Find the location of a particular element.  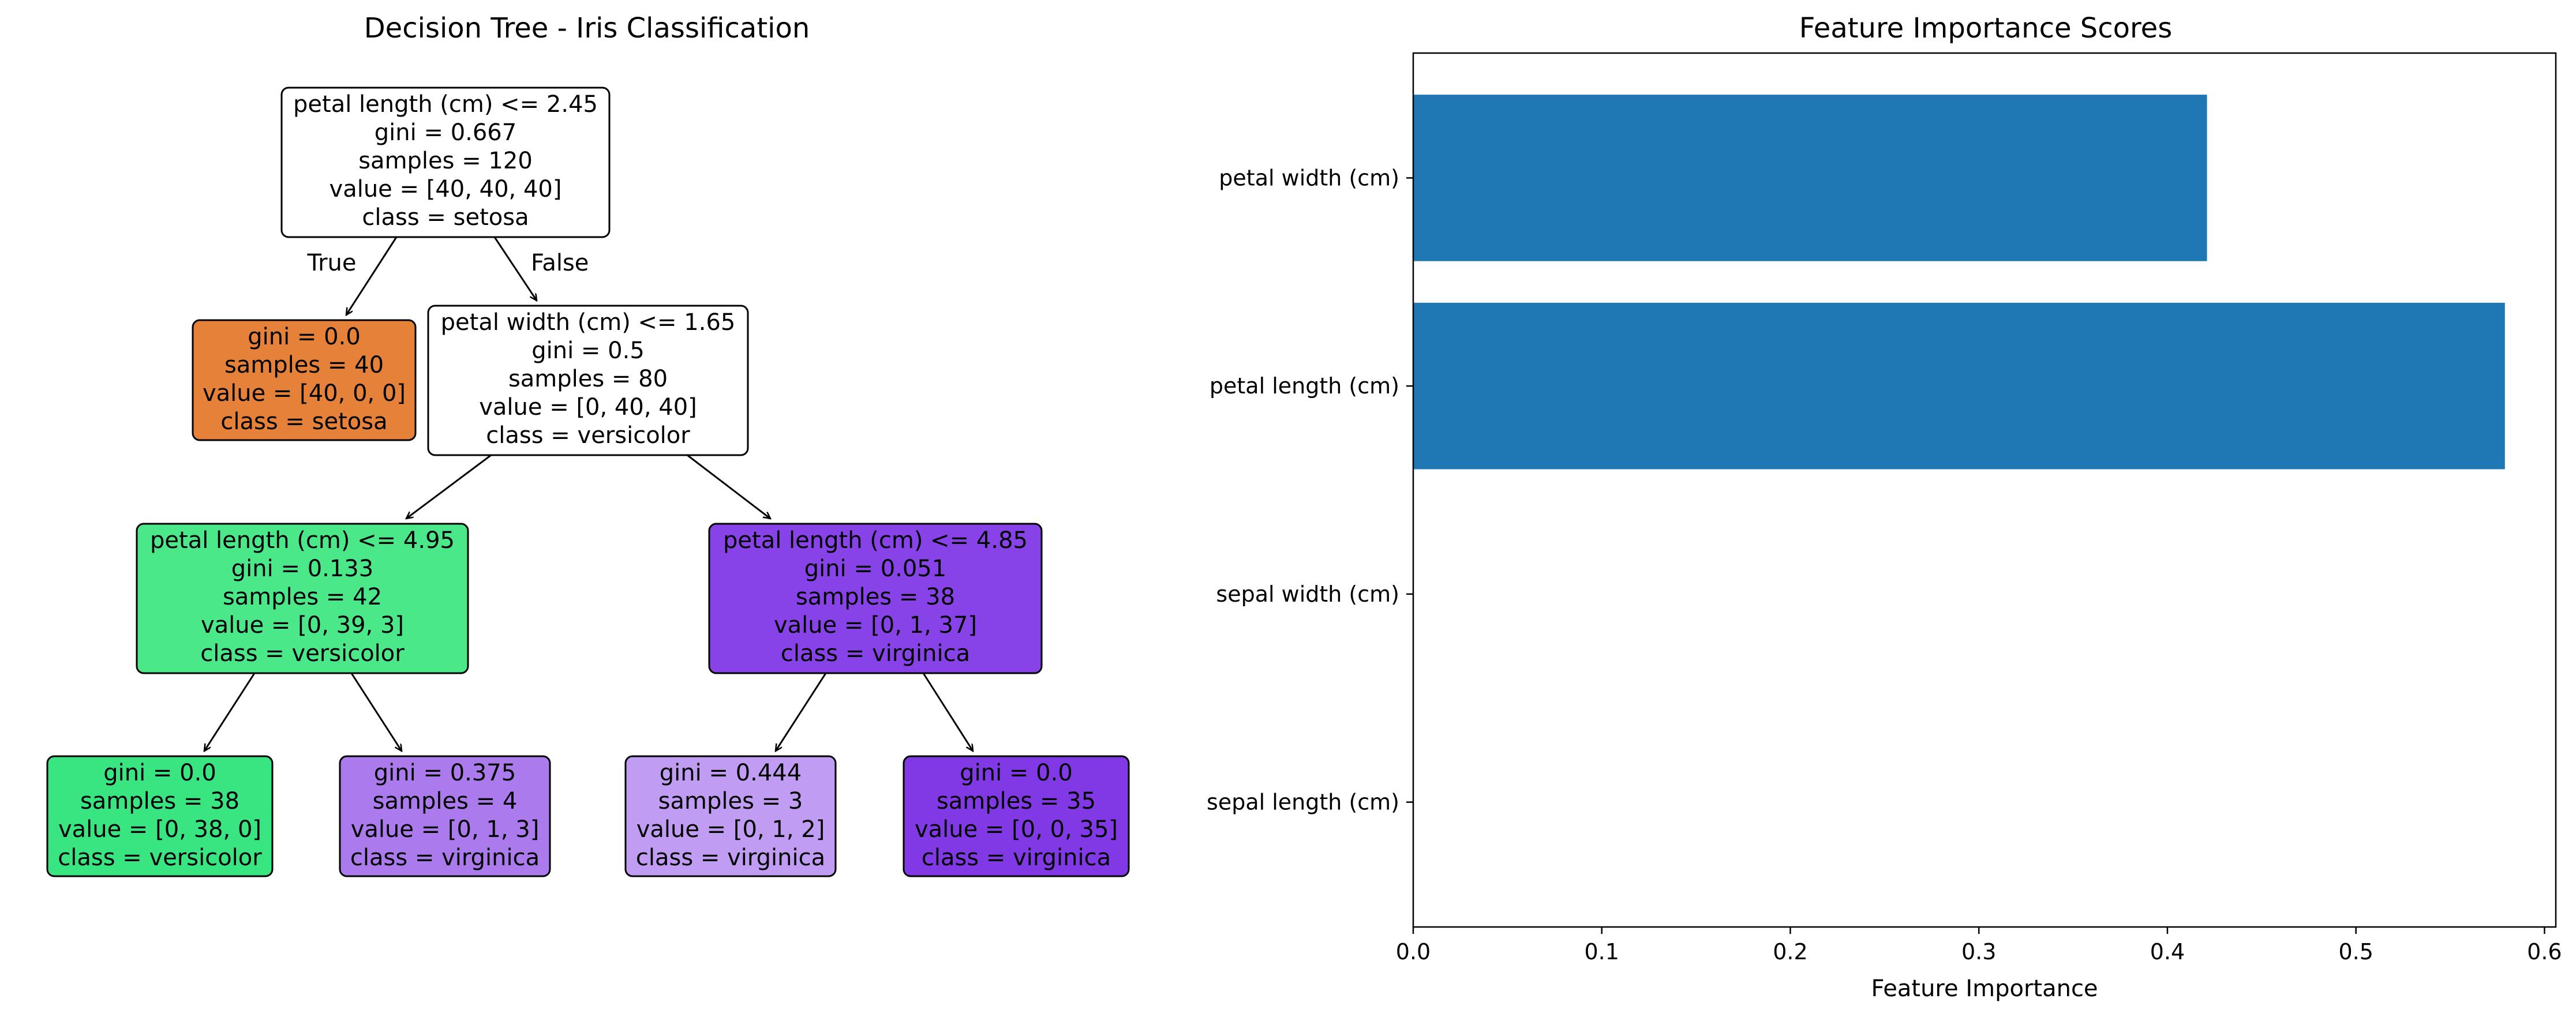

x-tick-label: 0.4 is located at coordinates (2167, 952).